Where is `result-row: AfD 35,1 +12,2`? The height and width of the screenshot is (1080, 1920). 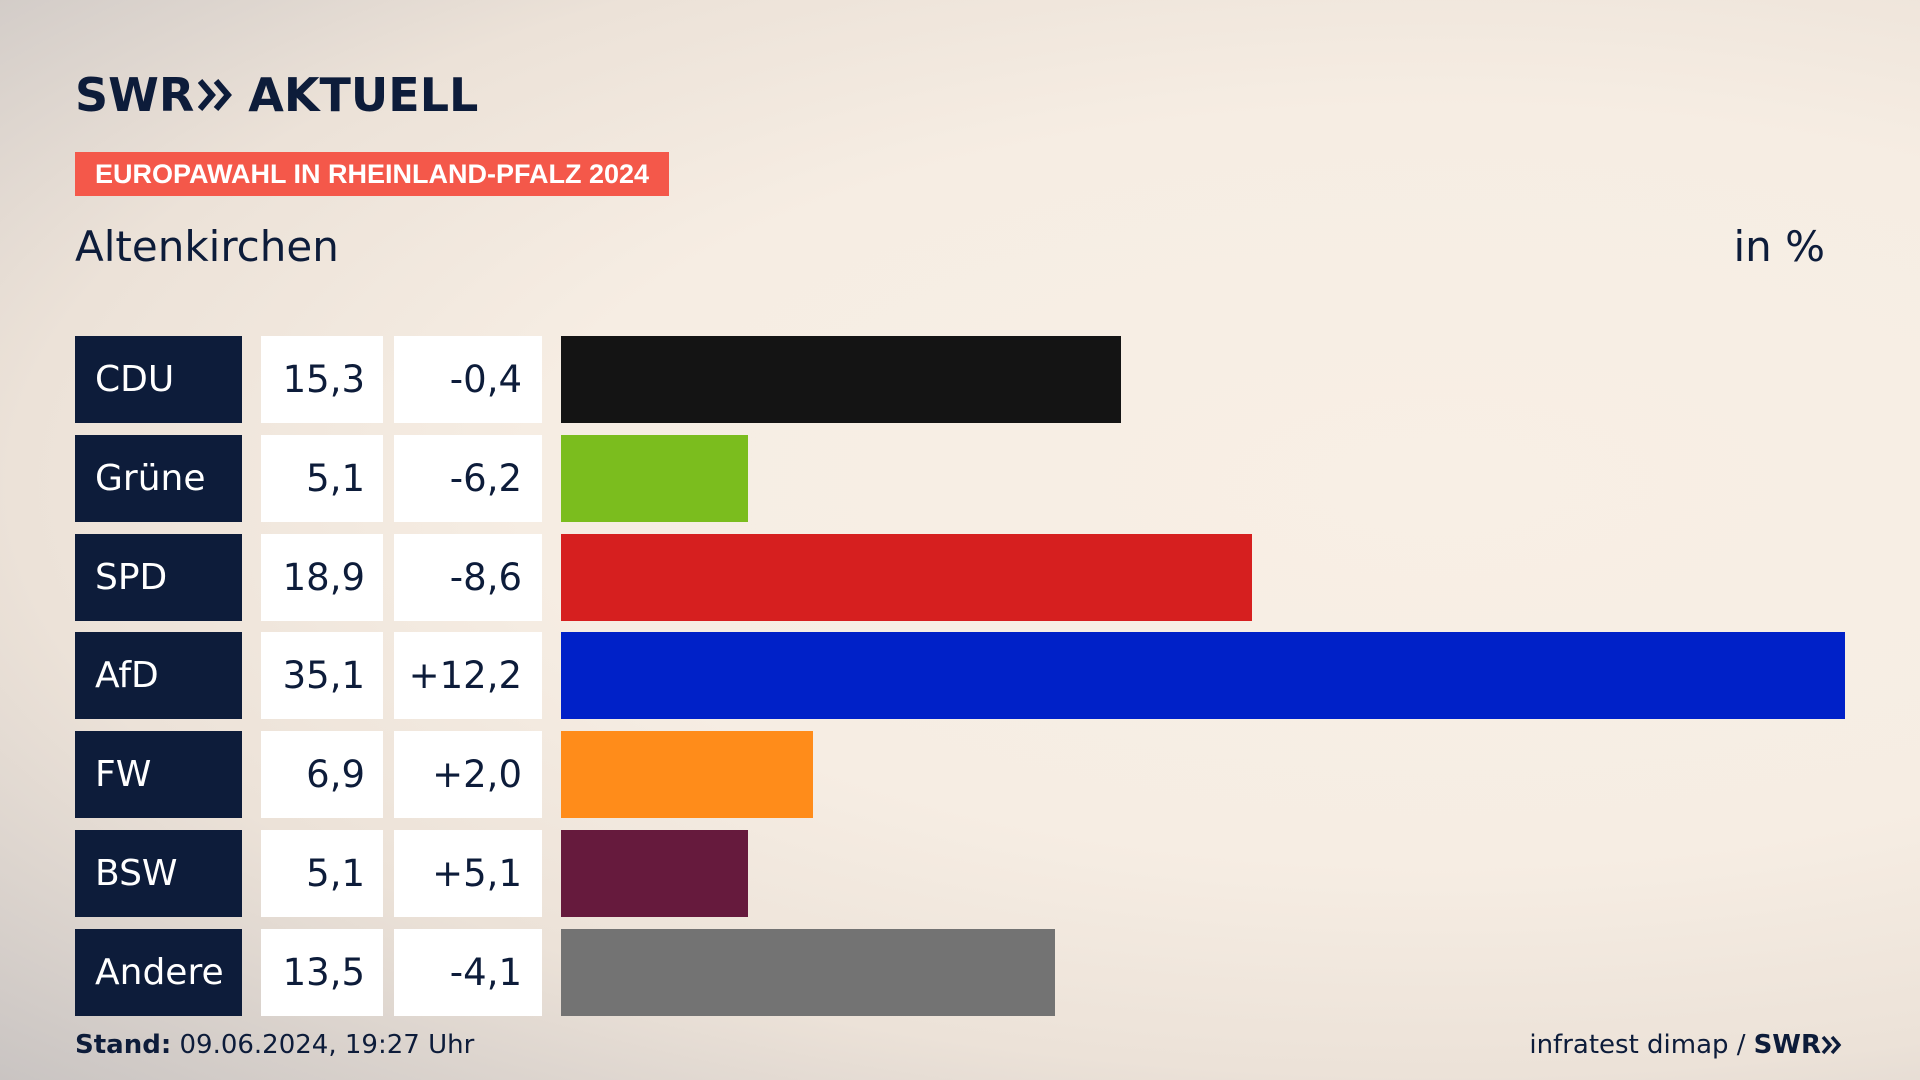 result-row: AfD 35,1 +12,2 is located at coordinates (960, 676).